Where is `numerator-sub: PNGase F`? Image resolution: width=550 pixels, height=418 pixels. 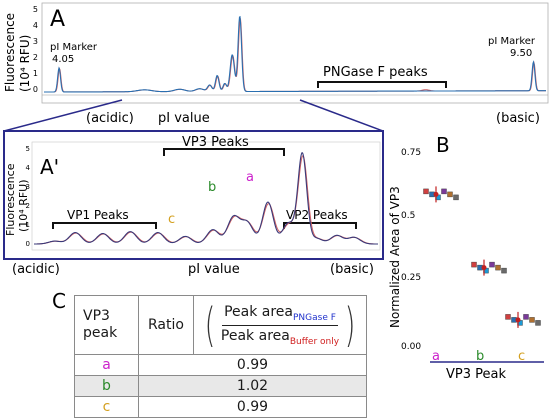 numerator-sub: PNGase F is located at coordinates (314, 317).